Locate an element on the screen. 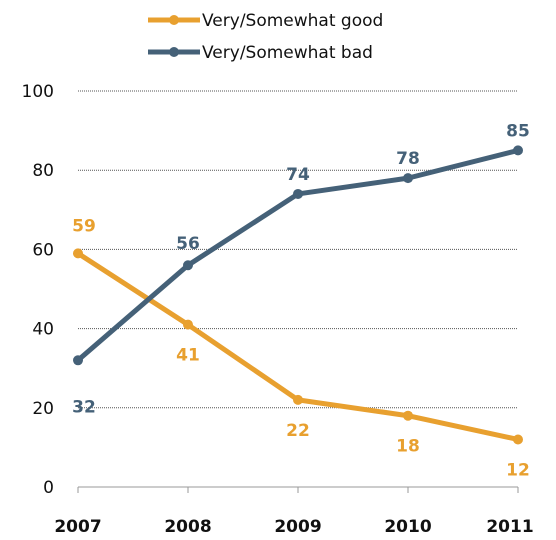 The width and height of the screenshot is (556, 540). data-point-good-2011 is located at coordinates (518, 439).